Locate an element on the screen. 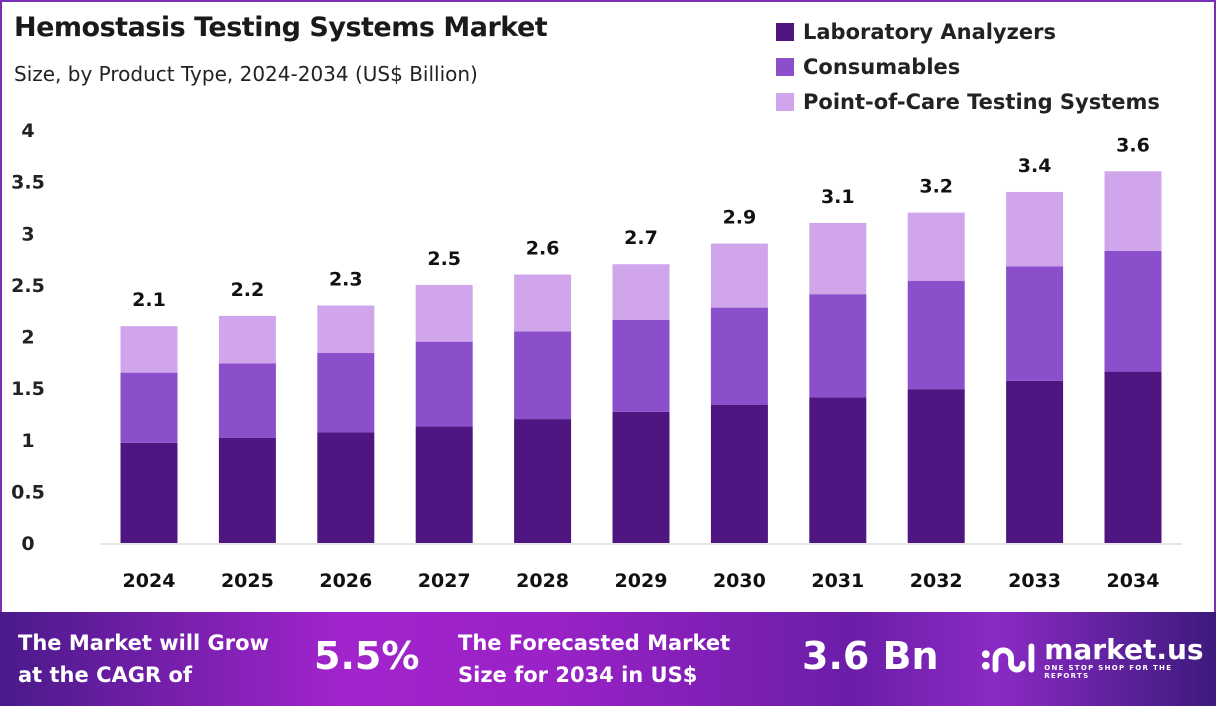 The image size is (1216, 706). x-tick-label: 2030 is located at coordinates (739, 581).